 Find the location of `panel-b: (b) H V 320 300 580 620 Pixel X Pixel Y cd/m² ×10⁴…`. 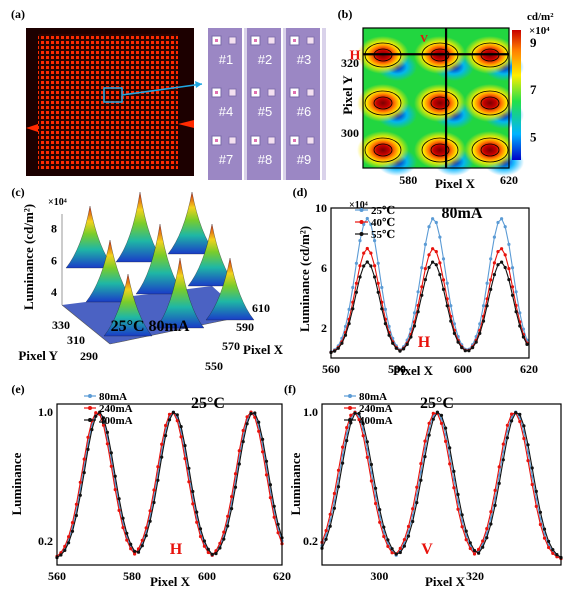

panel-b: (b) H V 320 300 580 620 Pixel X Pixel Y cd/m² ×10⁴… is located at coordinates (446, 99).